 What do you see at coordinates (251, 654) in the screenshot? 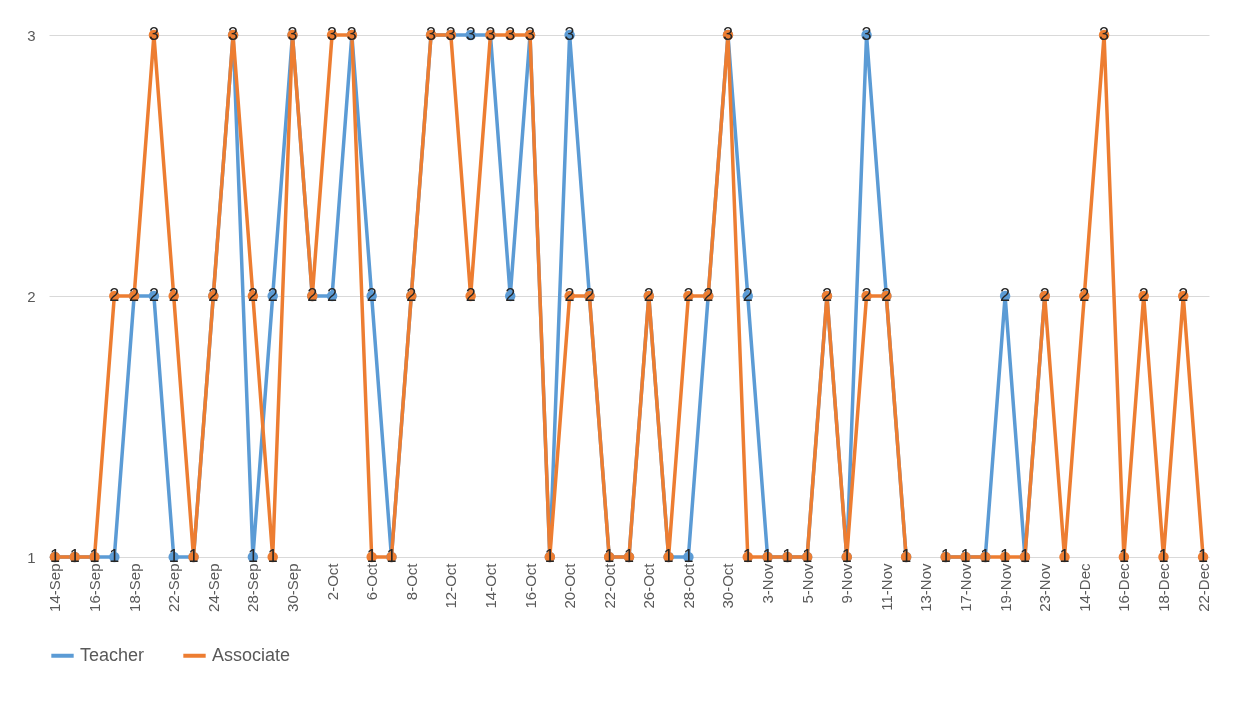
I see `legend-label: Associate` at bounding box center [251, 654].